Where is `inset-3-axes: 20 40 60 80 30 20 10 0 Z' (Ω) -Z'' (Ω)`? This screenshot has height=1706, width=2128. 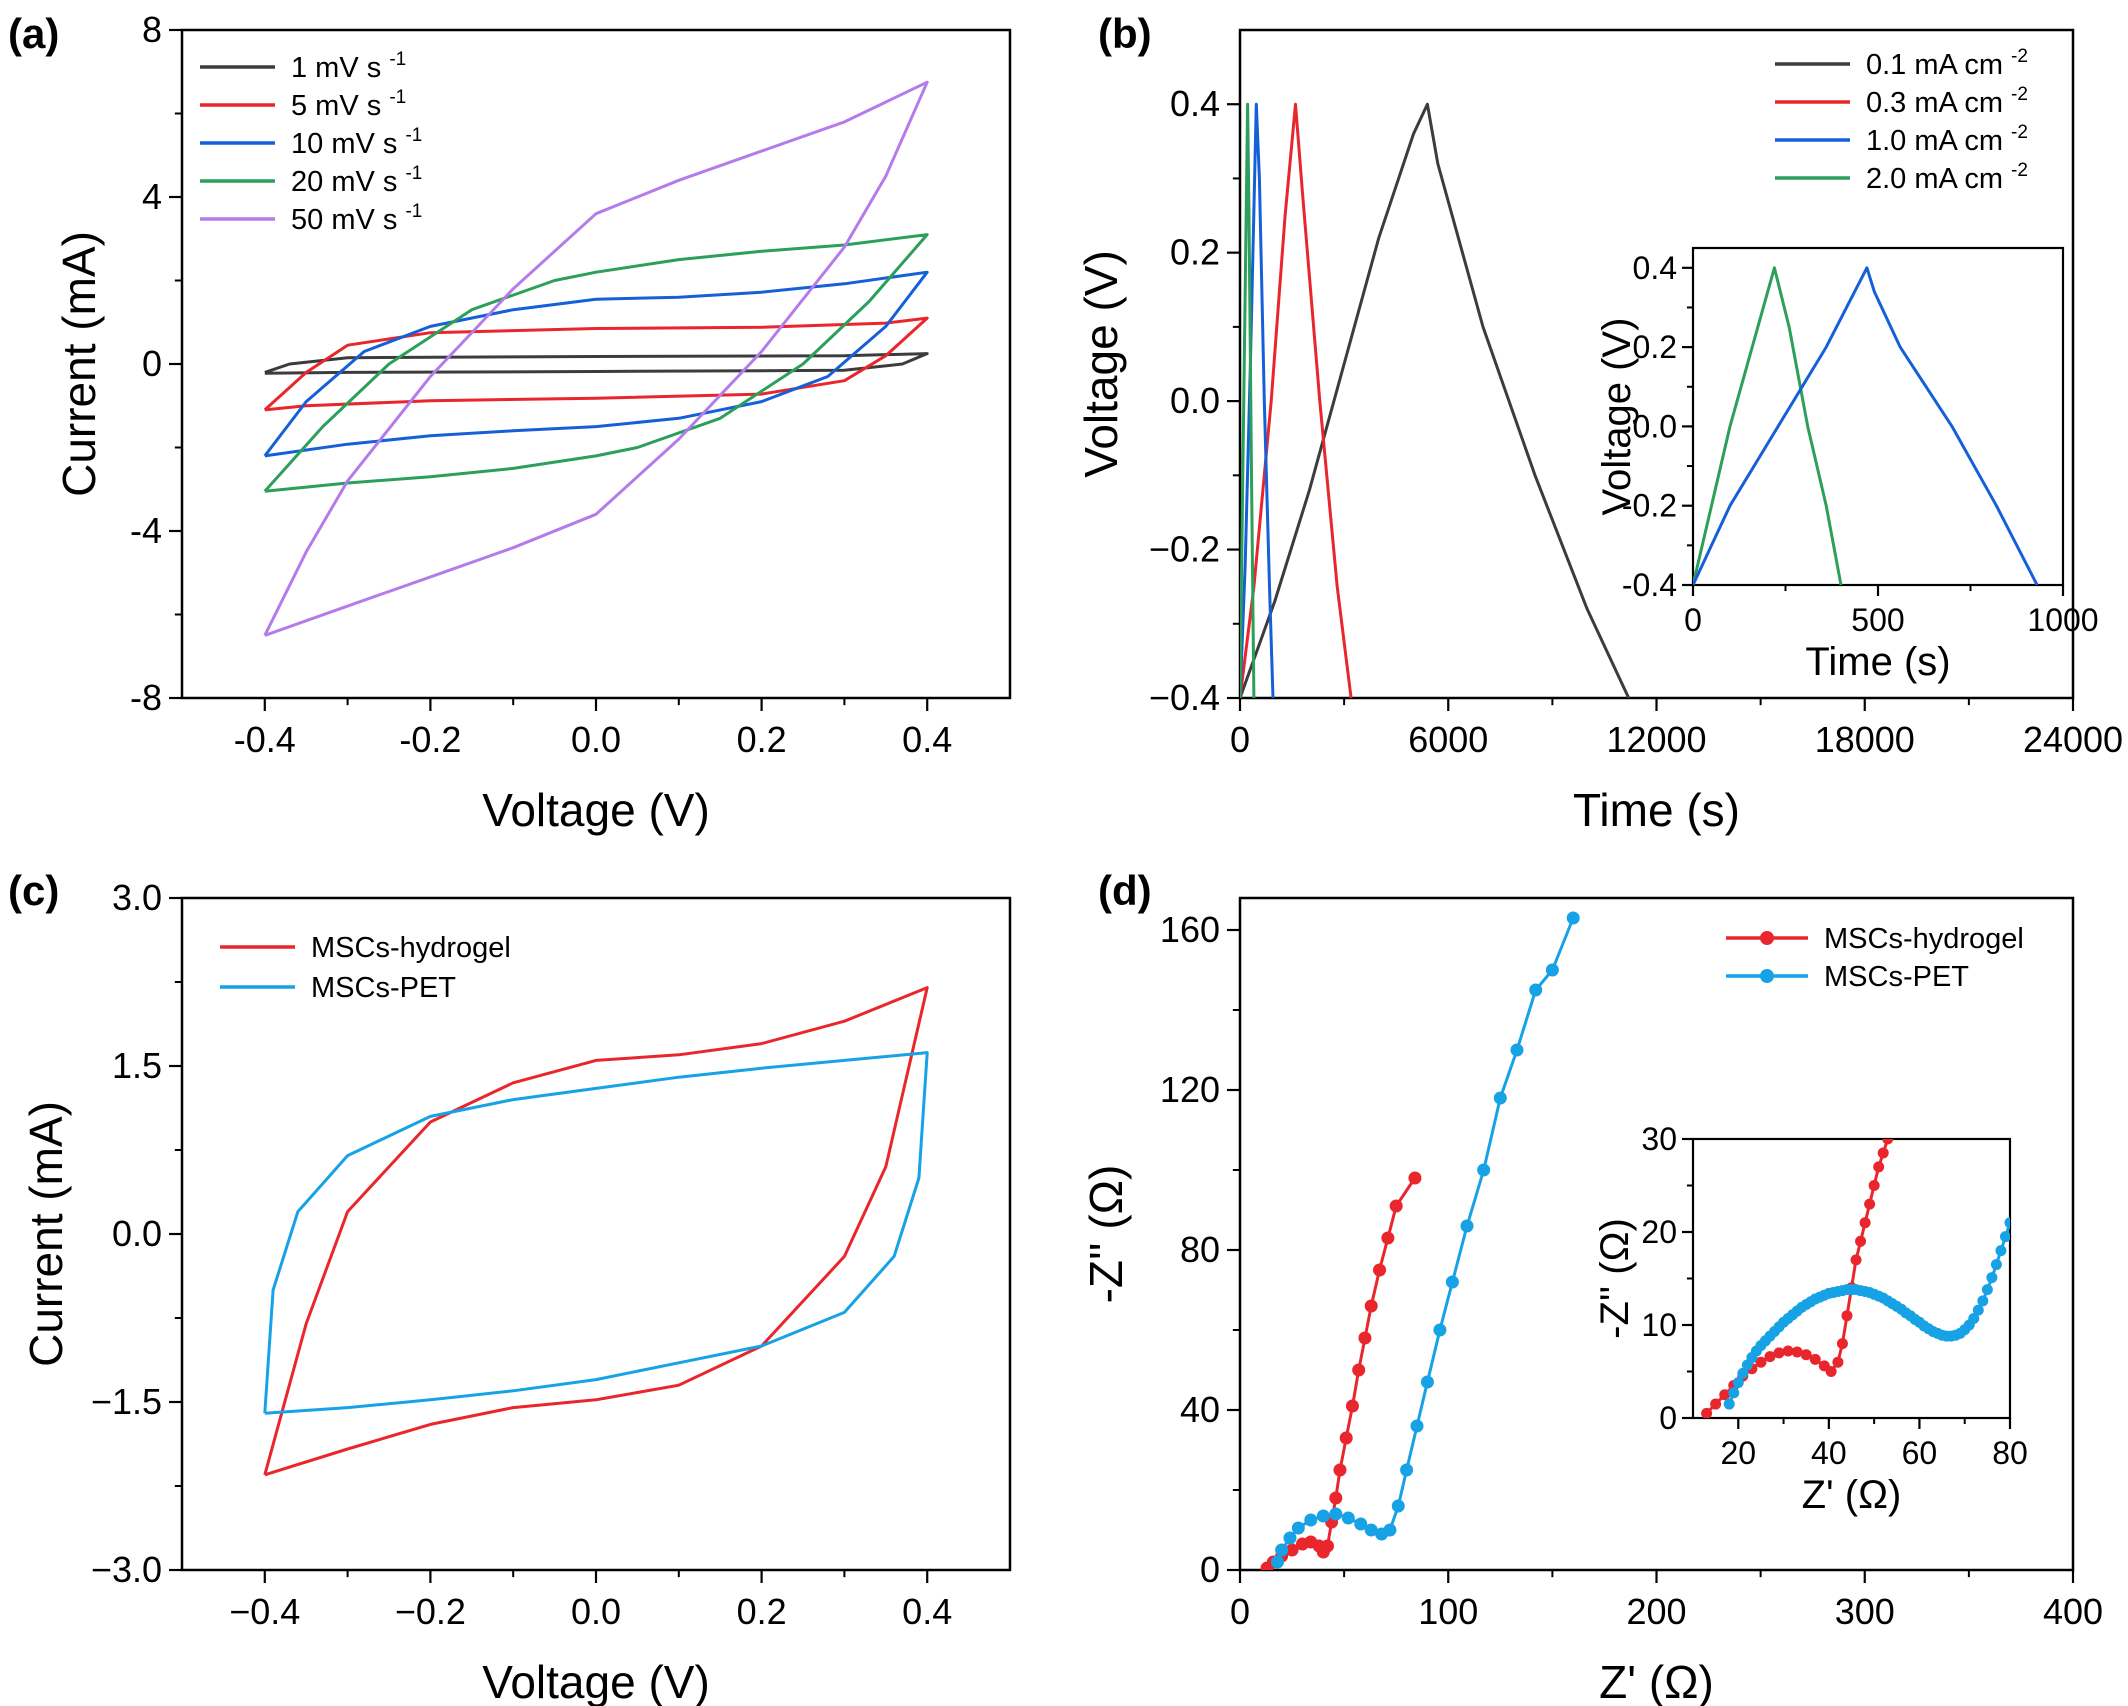
inset-3-axes: 20 40 60 80 30 20 10 0 Z' (Ω) -Z'' (Ω) is located at coordinates (1810, 1319).